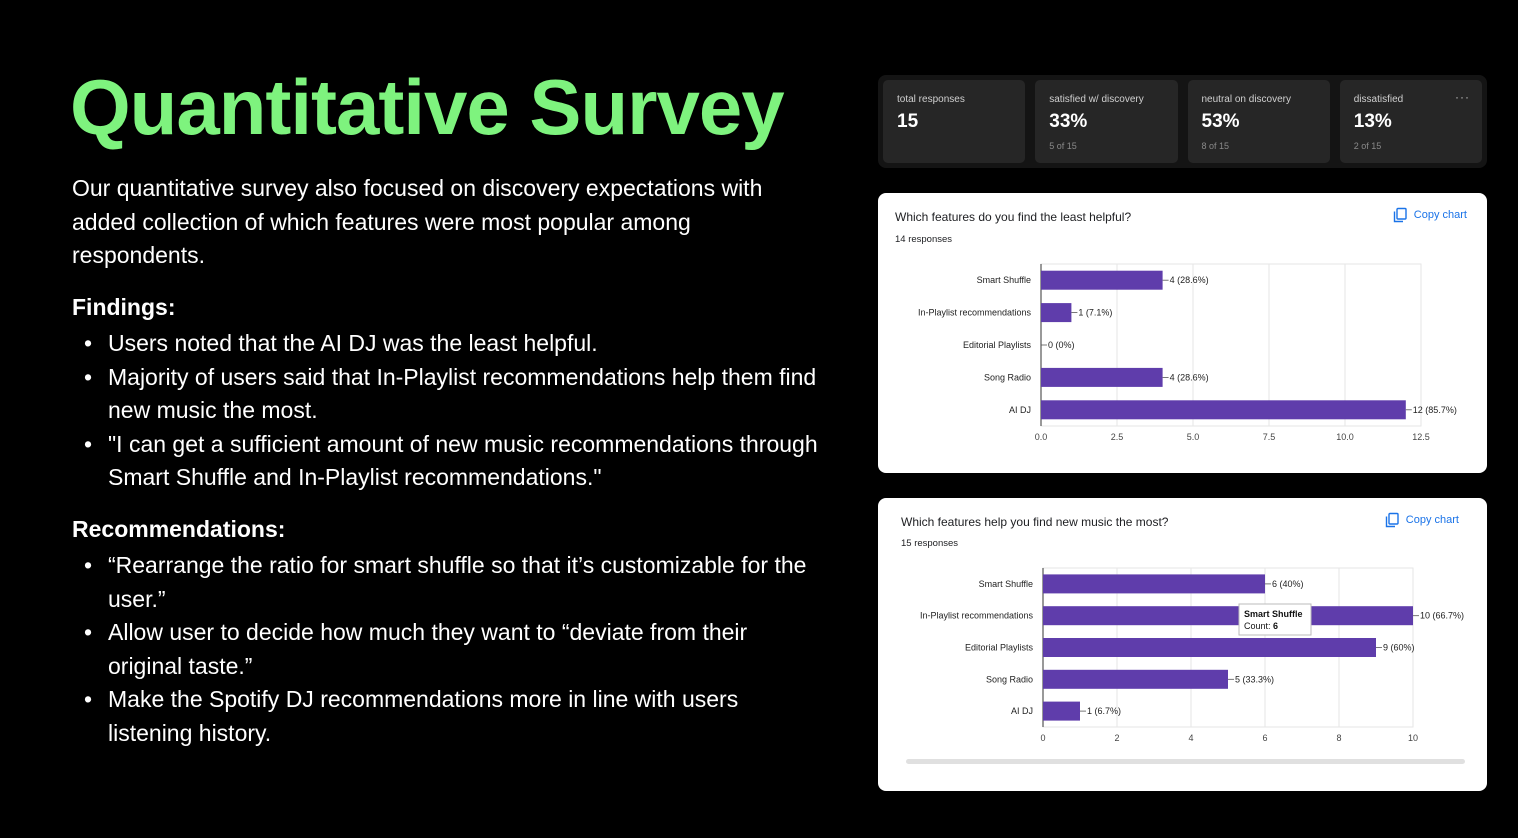 The width and height of the screenshot is (1518, 838). I want to click on x-tick-label: 2, so click(1116, 738).